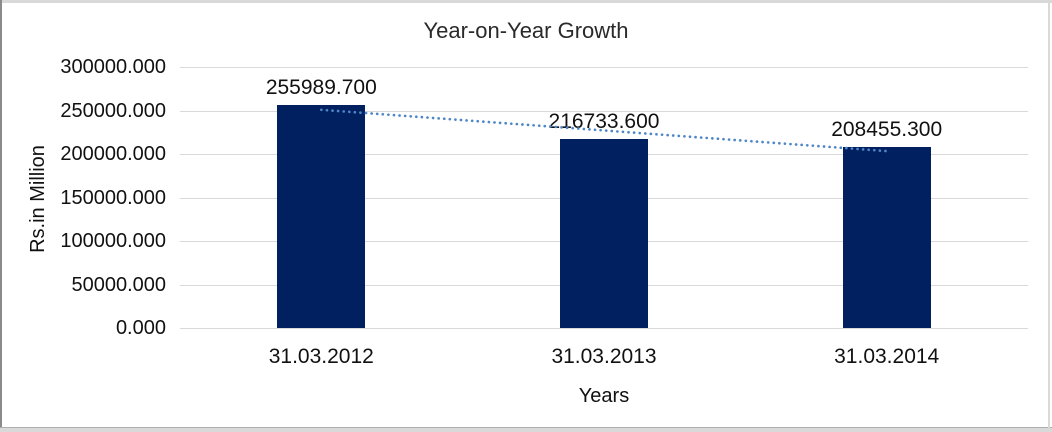  I want to click on chart-title: Year-on-Year Growth, so click(526, 30).